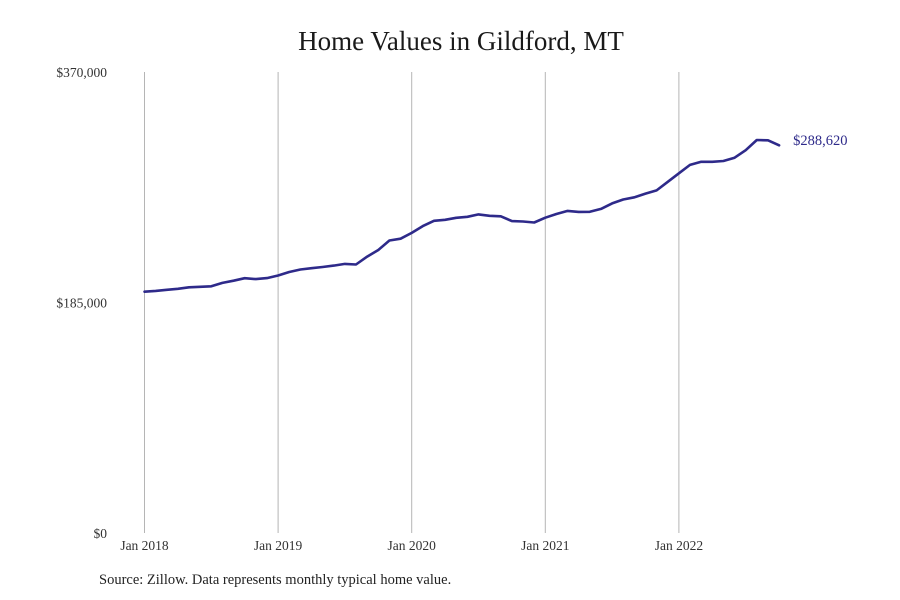 The image size is (900, 600). Describe the element at coordinates (461, 41) in the screenshot. I see `chart-title: Home Values in Gildford, MT` at that location.